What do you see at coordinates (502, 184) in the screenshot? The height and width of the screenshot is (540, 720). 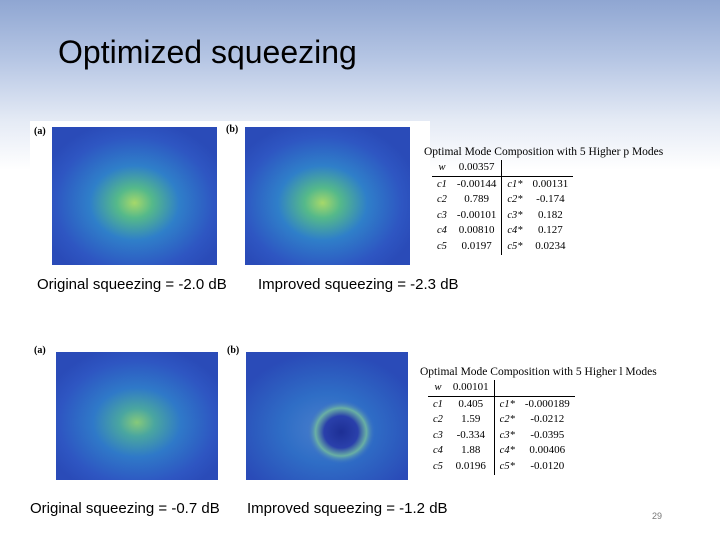 I see `table-row: c1 -0.00144 c1* 0.00131` at bounding box center [502, 184].